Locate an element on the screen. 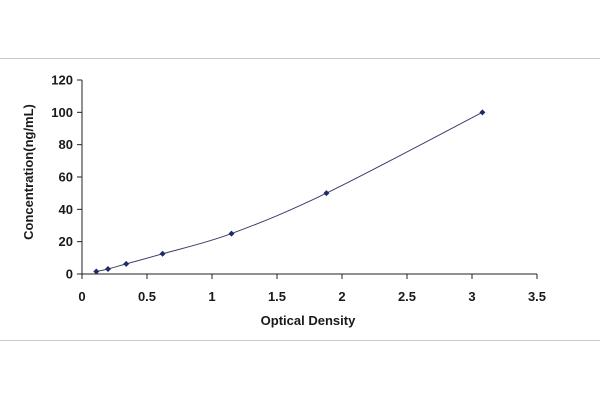 The image size is (600, 400). x-axis-ticks: 0 0.5 1 1.5 2 2.5 3 3.5 is located at coordinates (312, 289).